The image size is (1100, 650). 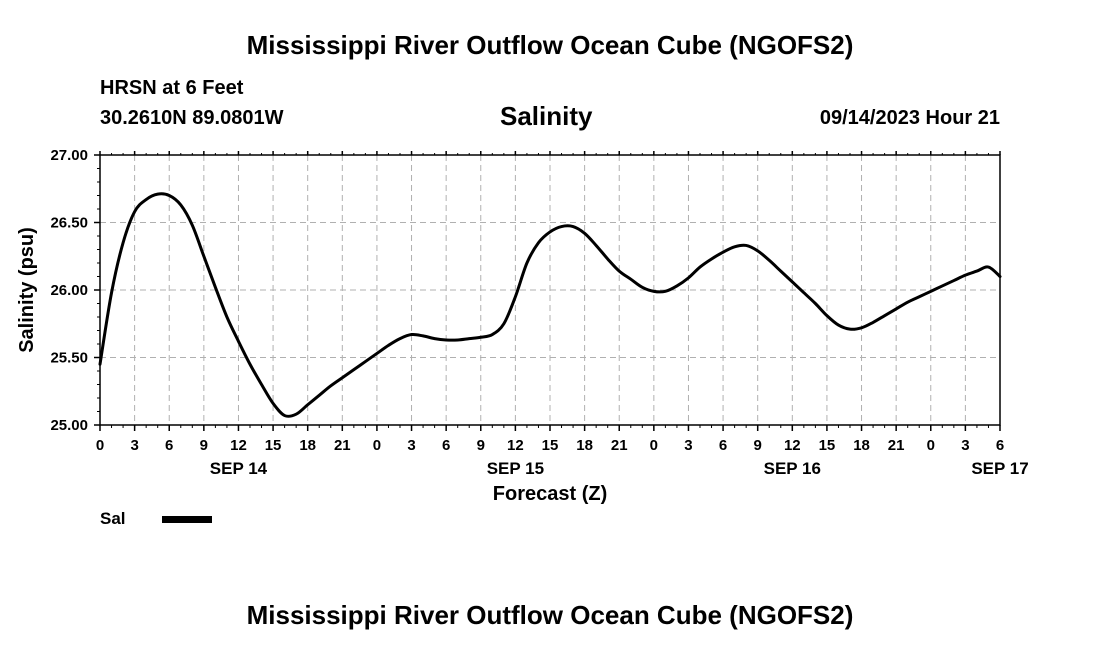 I want to click on x-day-label: SEP 17, so click(x=999, y=468).